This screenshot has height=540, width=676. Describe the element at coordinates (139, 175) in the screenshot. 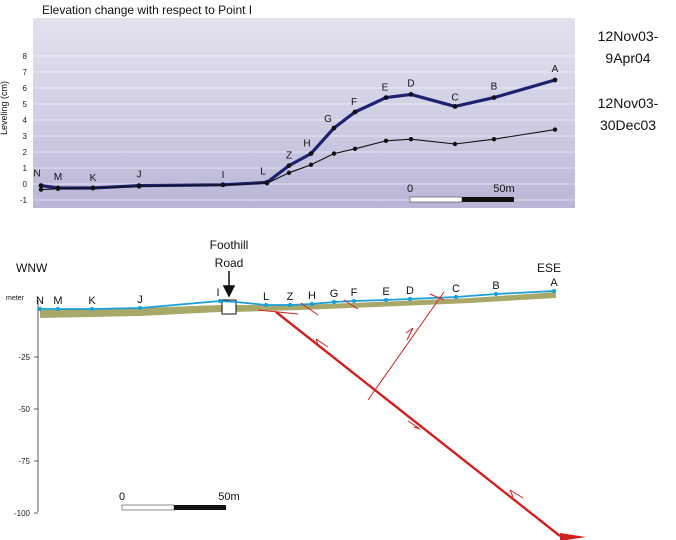

I see `point-label: J` at that location.